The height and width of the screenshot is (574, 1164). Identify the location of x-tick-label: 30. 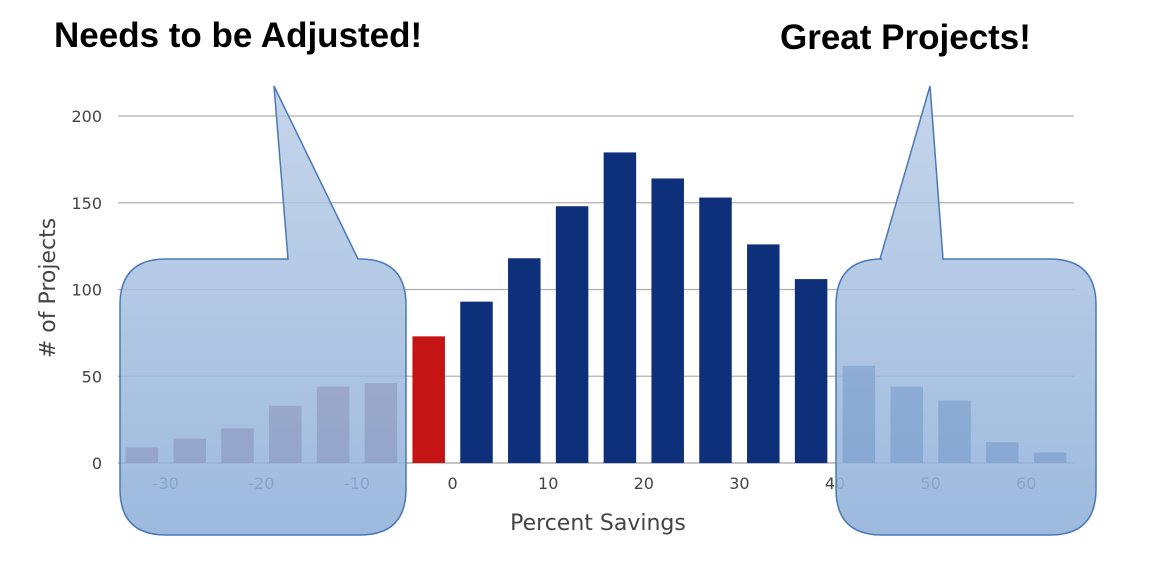
(739, 483).